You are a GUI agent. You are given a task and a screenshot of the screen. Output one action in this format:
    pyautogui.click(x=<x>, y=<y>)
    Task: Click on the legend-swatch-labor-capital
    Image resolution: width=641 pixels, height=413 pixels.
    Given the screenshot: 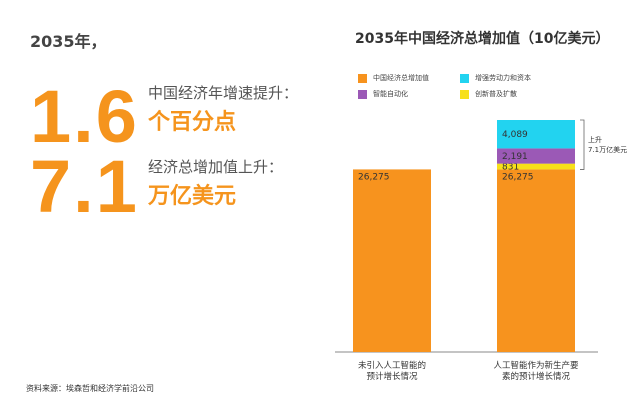 What is the action you would take?
    pyautogui.click(x=464, y=78)
    